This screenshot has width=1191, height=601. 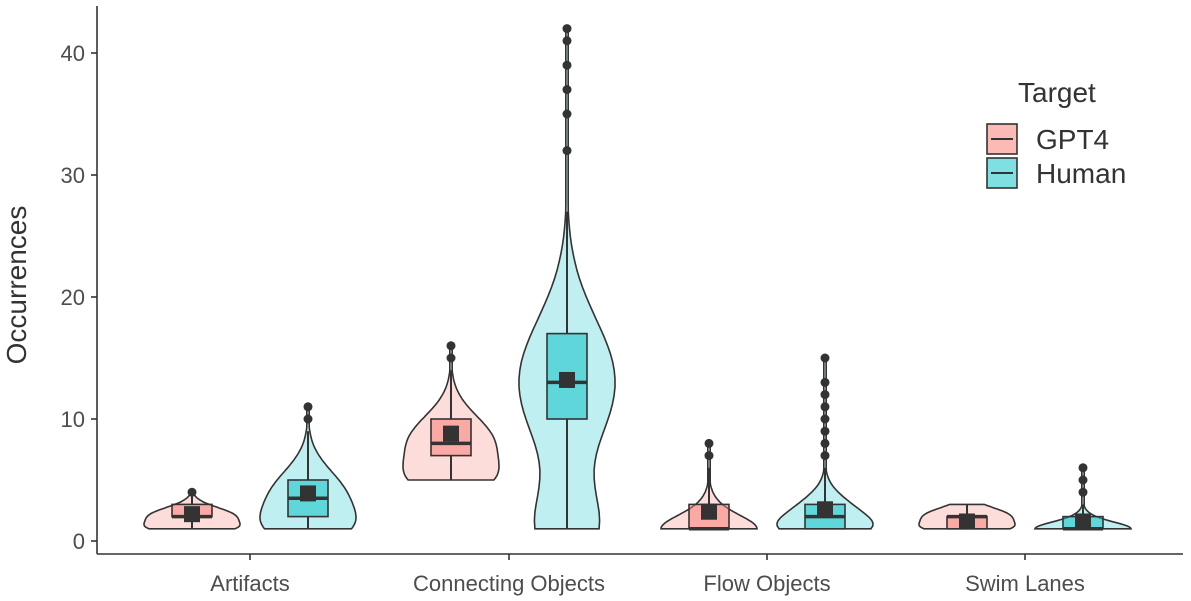 What do you see at coordinates (16, 285) in the screenshot?
I see `y-axis-title: Occurrences` at bounding box center [16, 285].